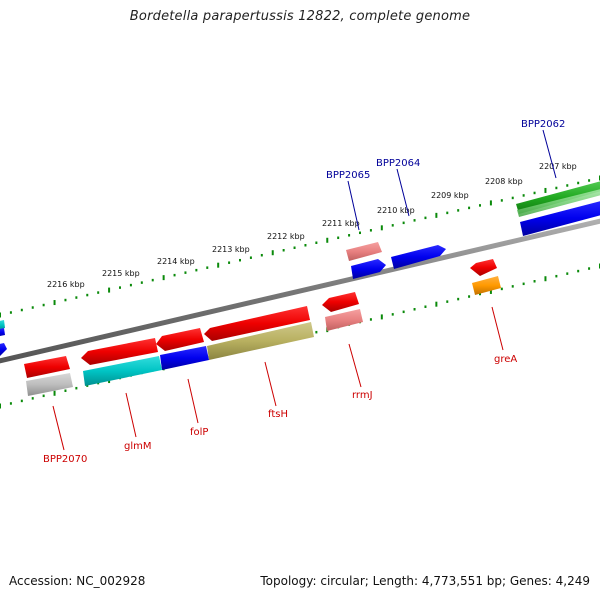 This screenshot has height=600, width=600. What do you see at coordinates (450, 195) in the screenshot?
I see `tick-label: 2209 kbp` at bounding box center [450, 195].